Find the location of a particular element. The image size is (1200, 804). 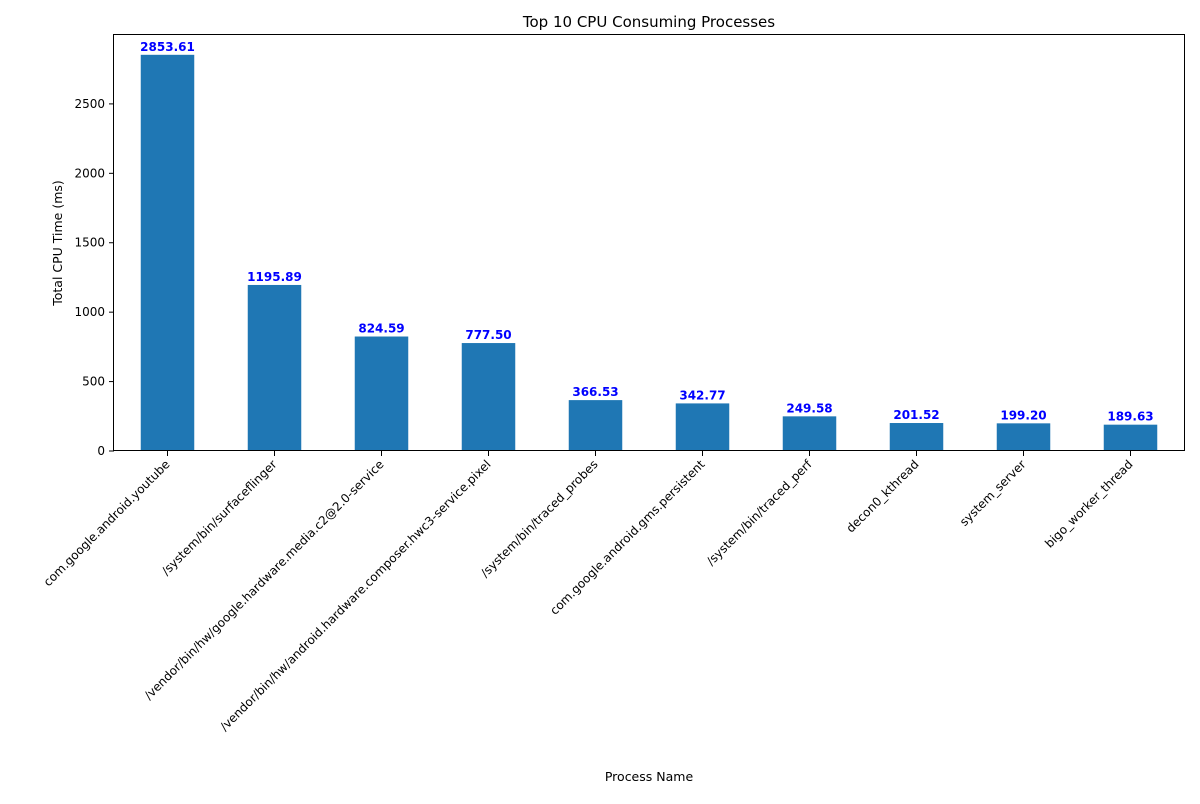

data-label-4: 777.50 is located at coordinates (488, 335).